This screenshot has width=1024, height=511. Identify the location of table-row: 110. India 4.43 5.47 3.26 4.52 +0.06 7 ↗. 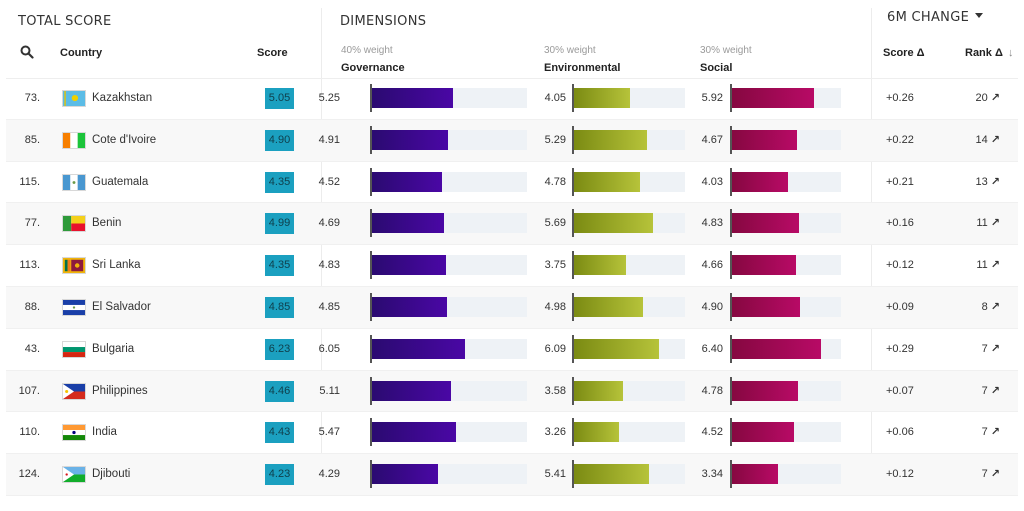
(512, 433).